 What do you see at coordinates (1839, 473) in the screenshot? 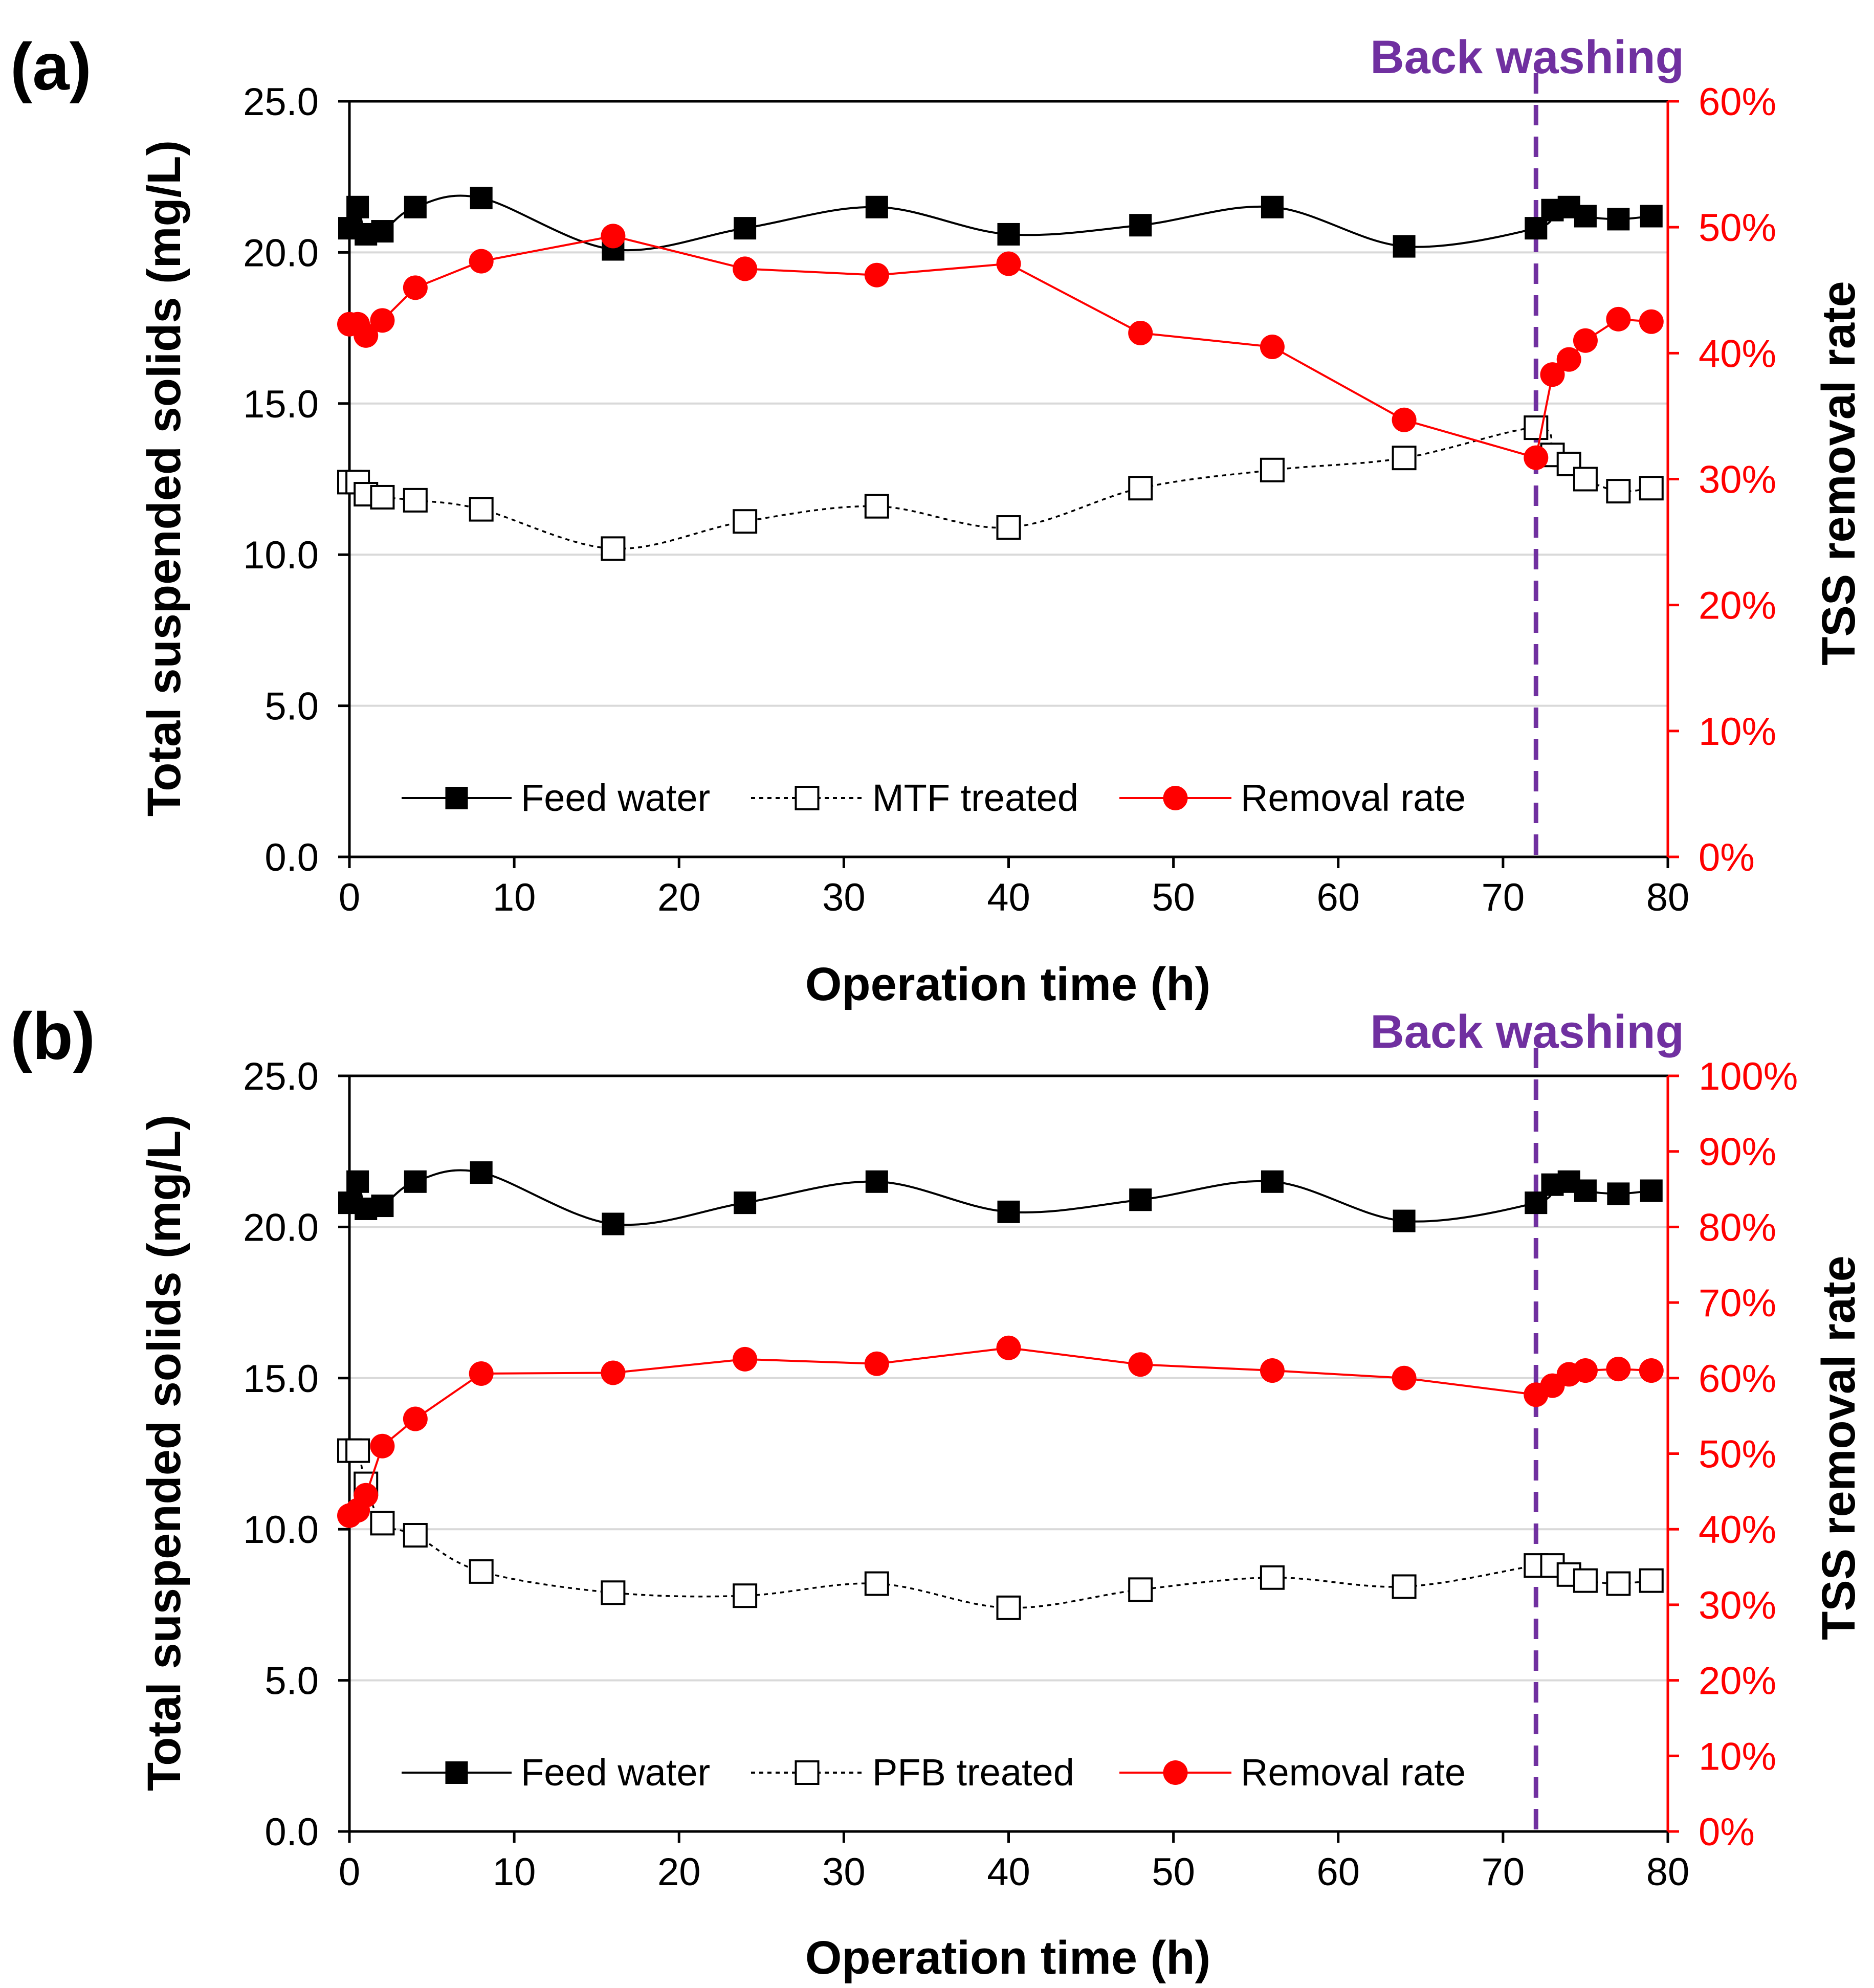
I see `y2-axis-title-a: TSS removal rate` at bounding box center [1839, 473].